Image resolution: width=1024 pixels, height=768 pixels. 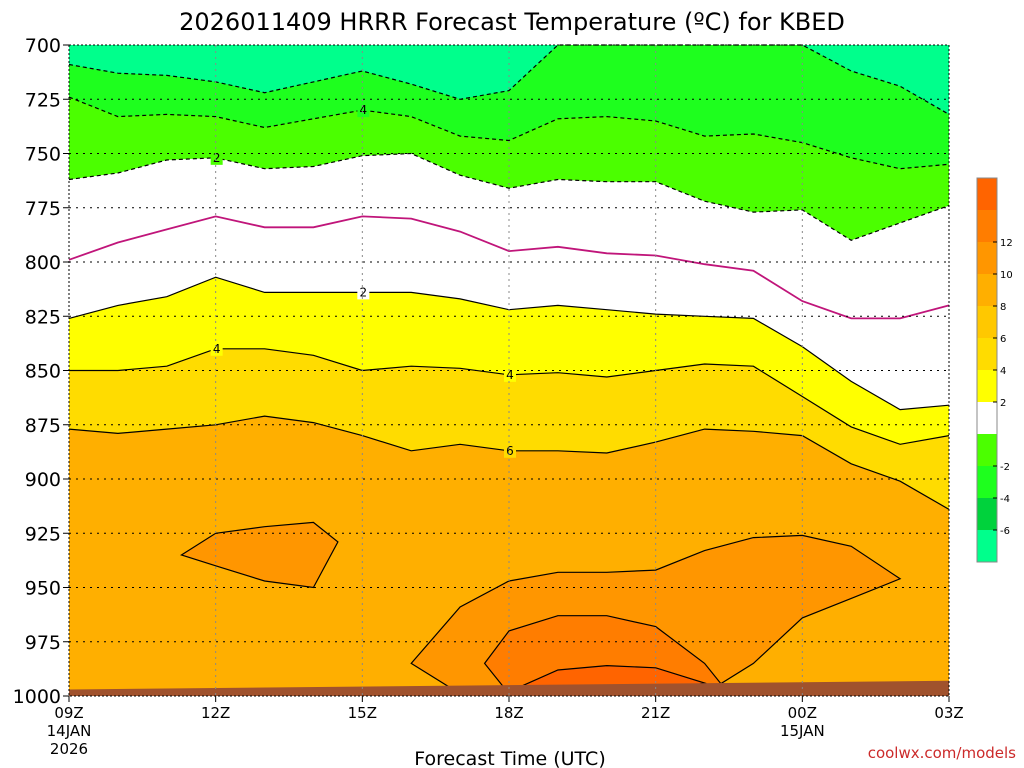 What do you see at coordinates (1003, 307) in the screenshot?
I see `colorbar-label: 8` at bounding box center [1003, 307].